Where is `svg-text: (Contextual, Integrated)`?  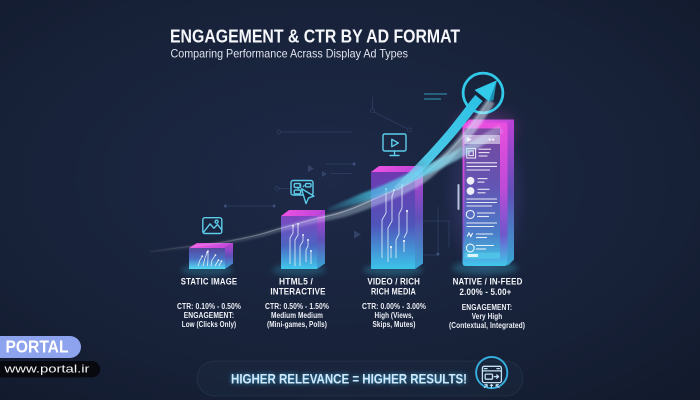 svg-text: (Contextual, Integrated) is located at coordinates (487, 325).